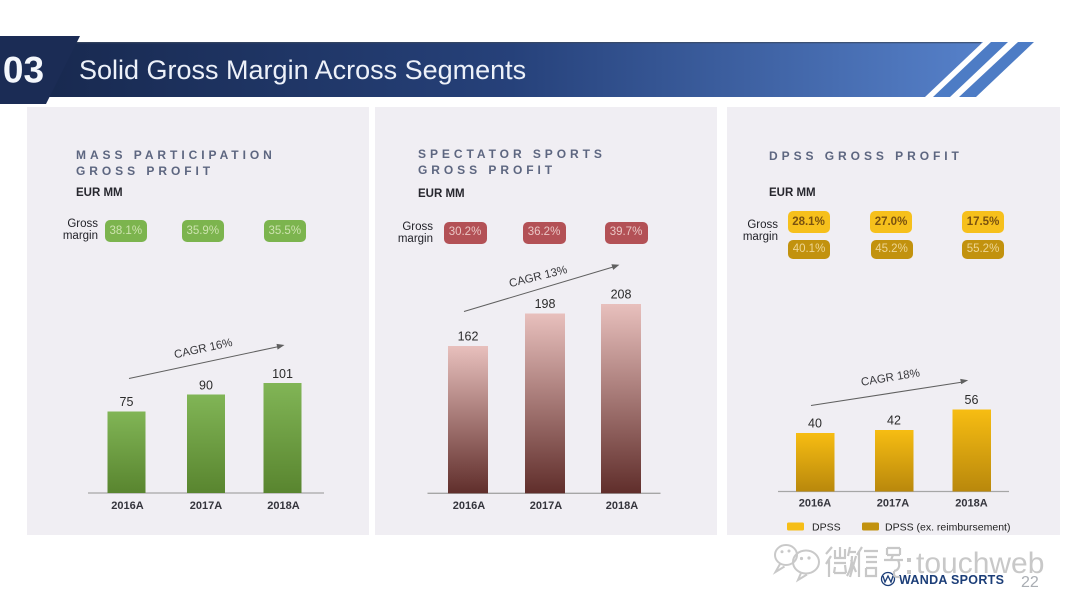  I want to click on svg-text: touchweb, so click(980, 563).